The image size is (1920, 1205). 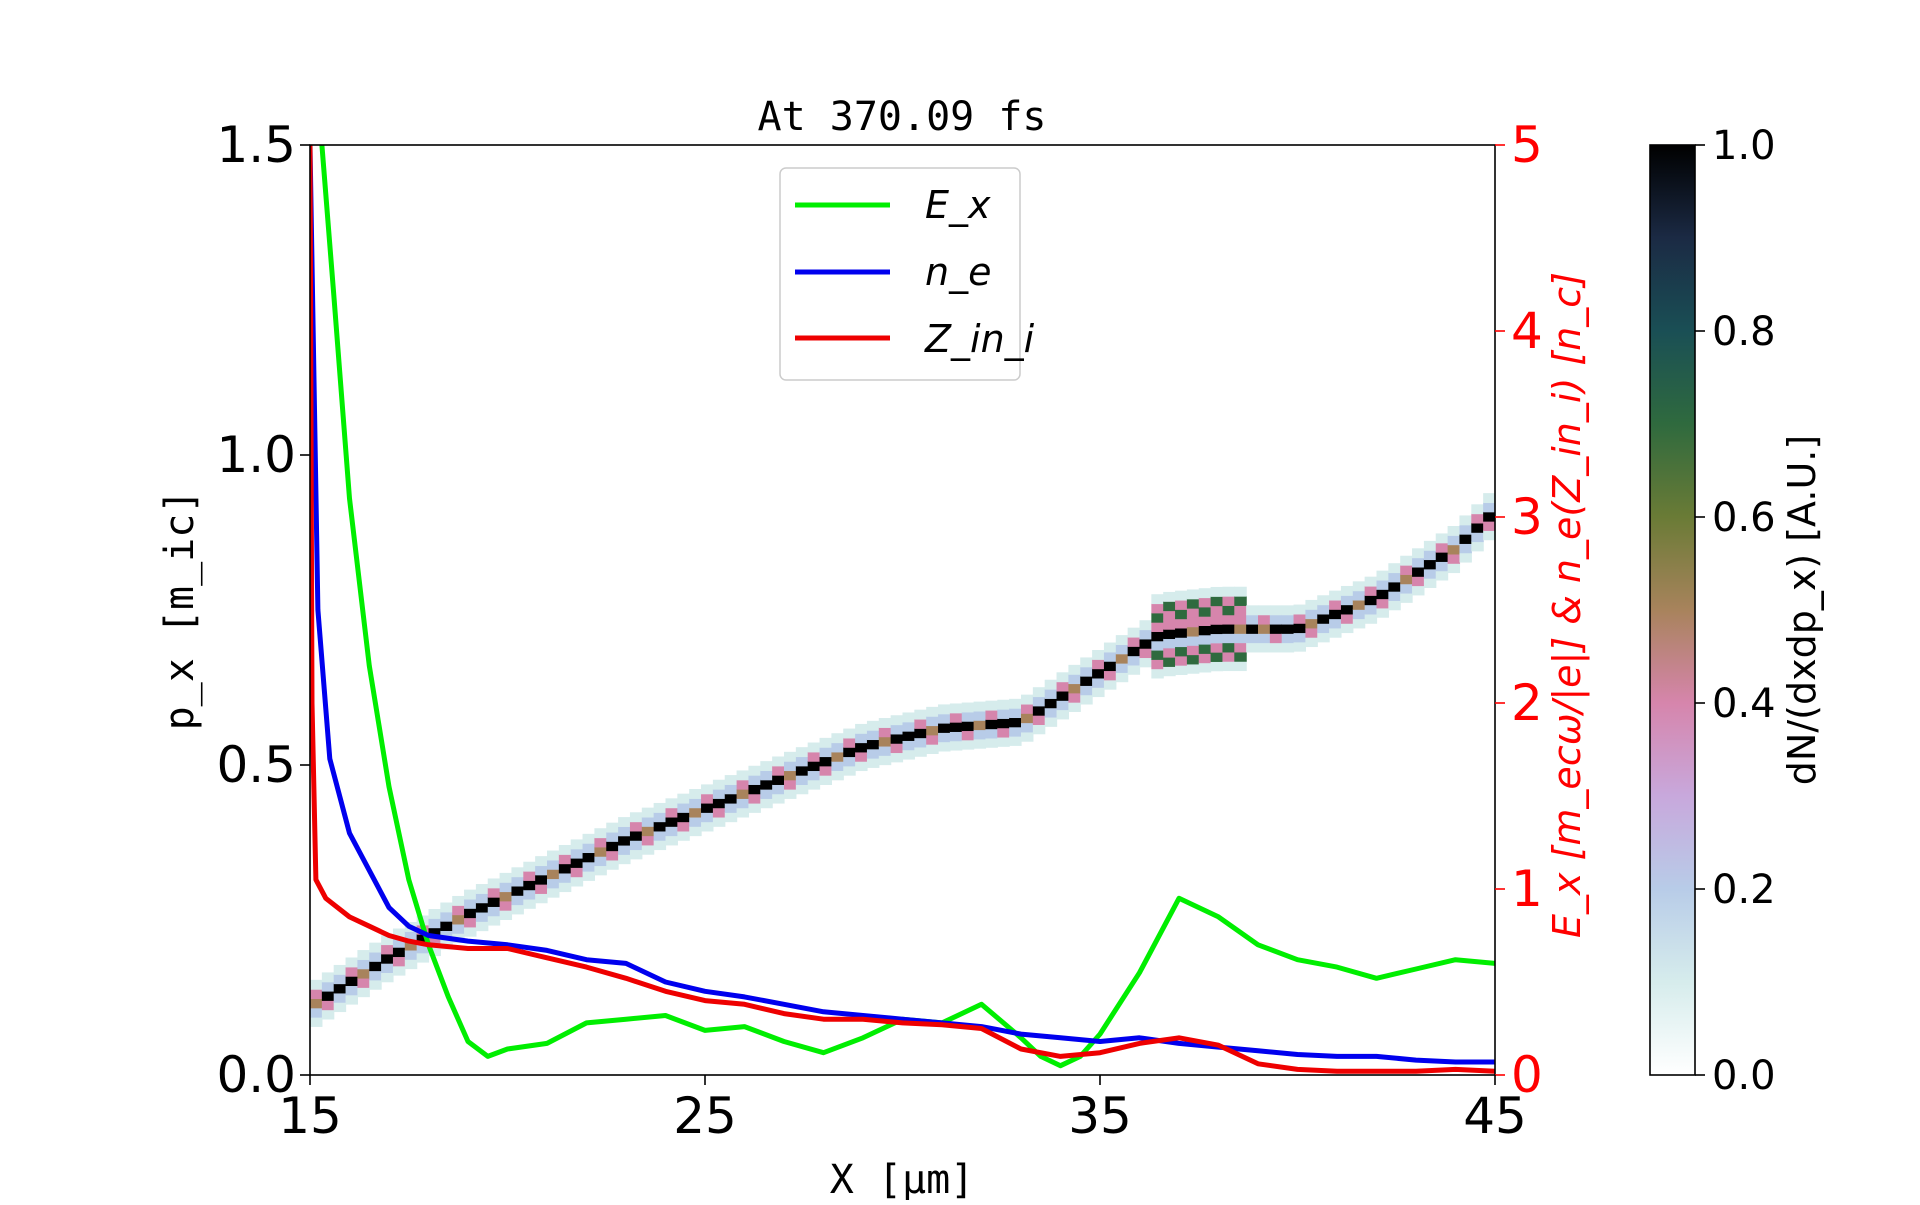 I want to click on left-axis: 0.0 0.5 1.0 1.5, so click(x=263, y=610).